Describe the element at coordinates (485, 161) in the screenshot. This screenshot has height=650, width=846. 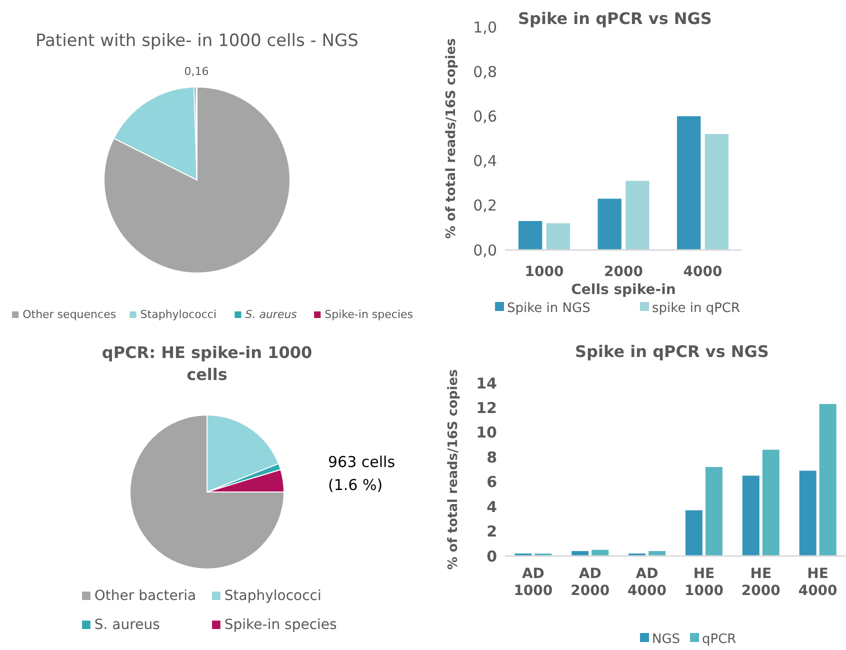
I see `y-tick-label: 0,4` at that location.